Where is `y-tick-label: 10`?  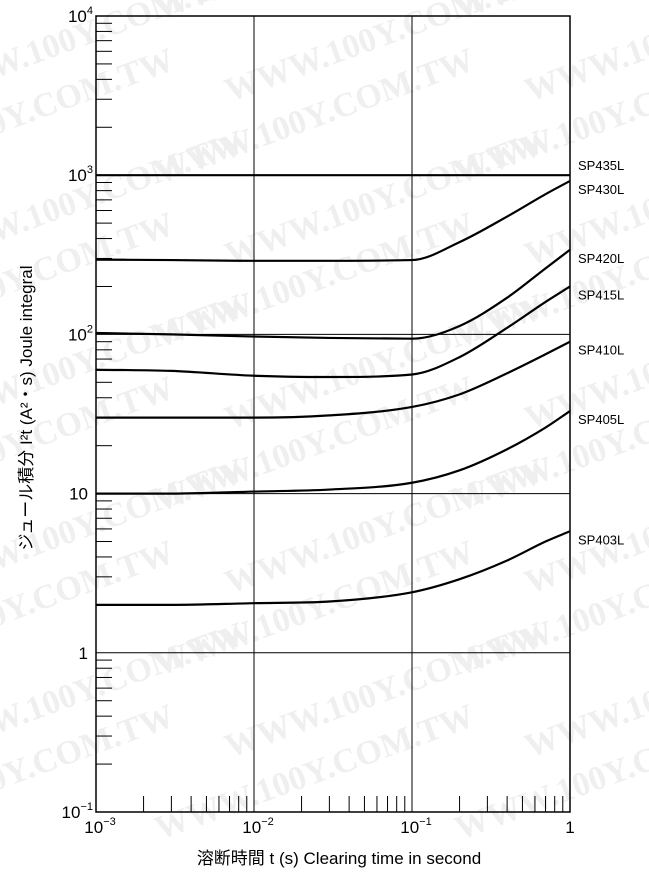 y-tick-label: 10 is located at coordinates (78, 494).